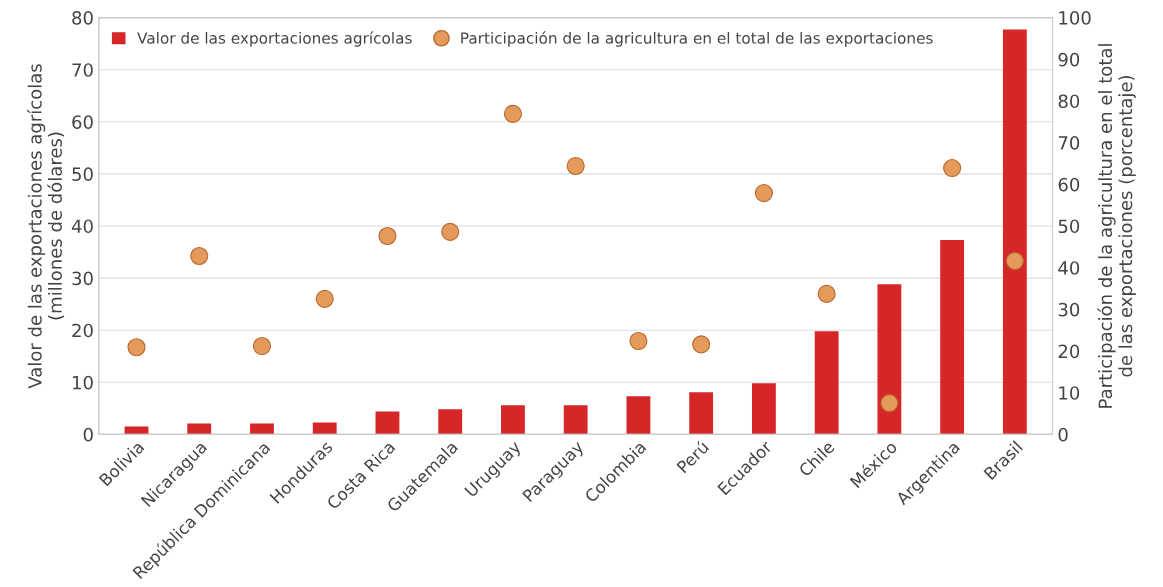 The width and height of the screenshot is (1163, 587). I want to click on y2-axis-title: Participación de la agricultura en el total de las exportaciones (porcentaje), so click(1116, 226).